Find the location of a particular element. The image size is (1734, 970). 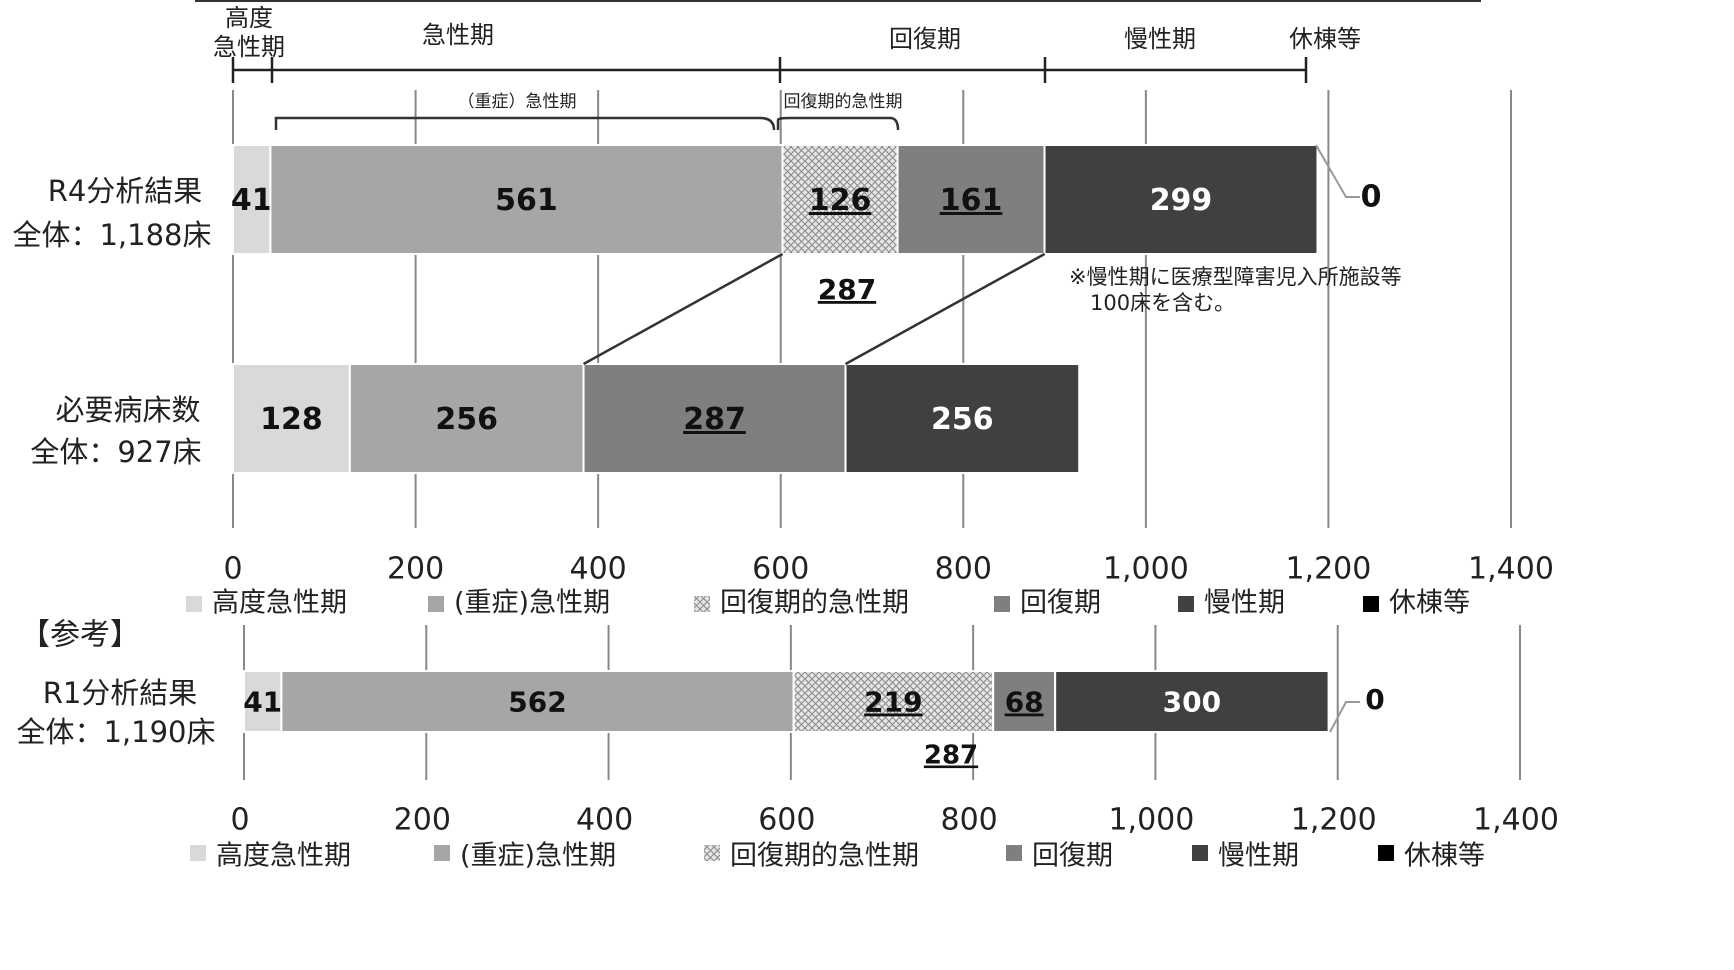

data-label: 299 is located at coordinates (1181, 200).